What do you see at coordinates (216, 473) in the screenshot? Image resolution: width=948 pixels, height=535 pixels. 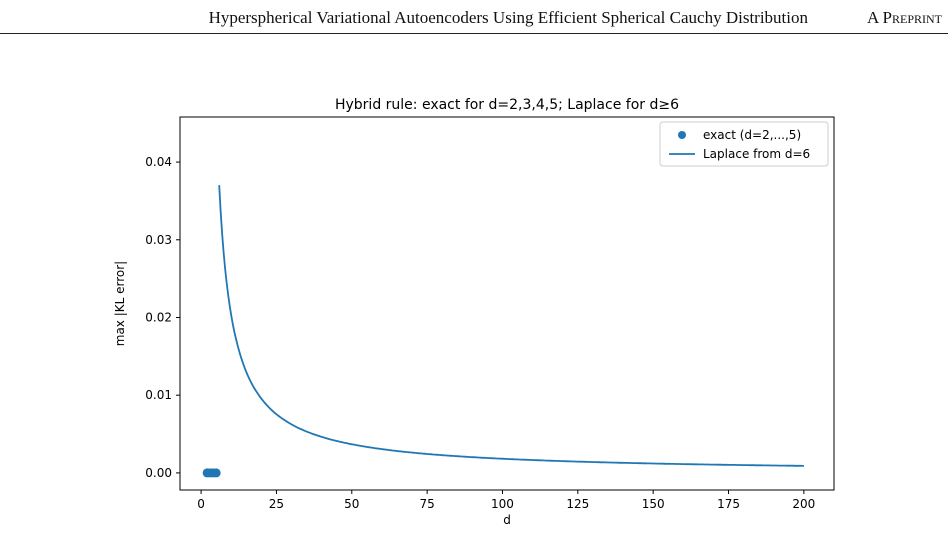 I see `exact-point` at bounding box center [216, 473].